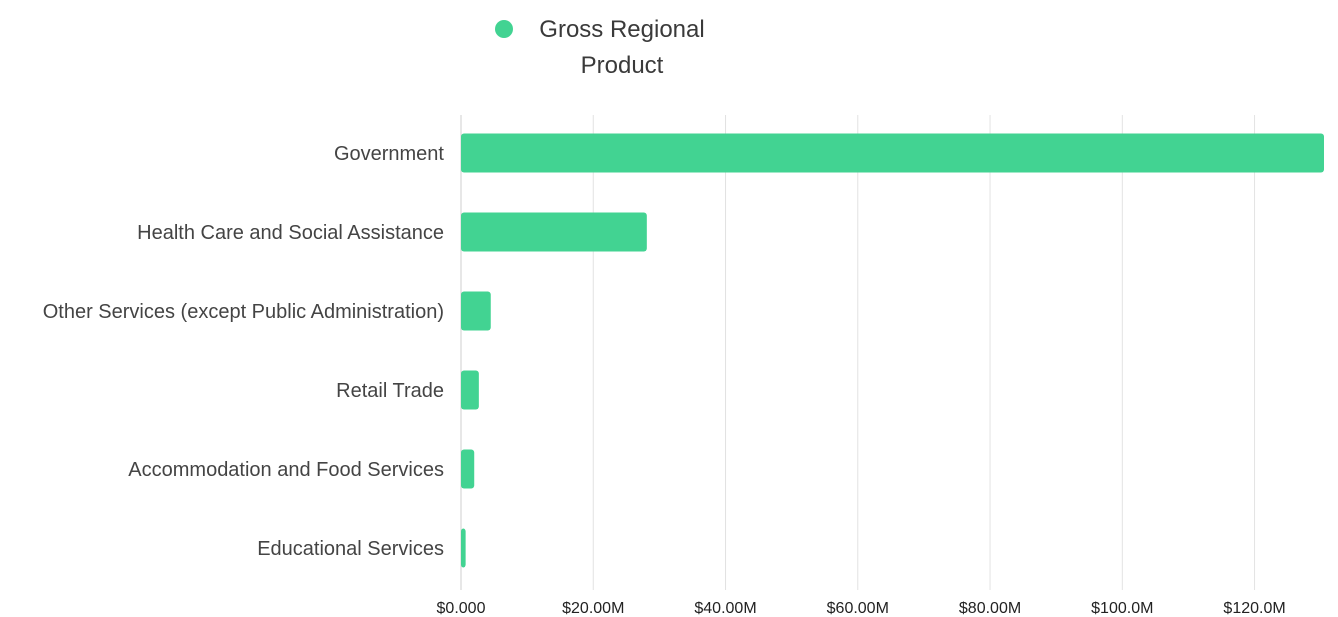 The height and width of the screenshot is (617, 1338). I want to click on x-tick-label: $60.00M, so click(858, 608).